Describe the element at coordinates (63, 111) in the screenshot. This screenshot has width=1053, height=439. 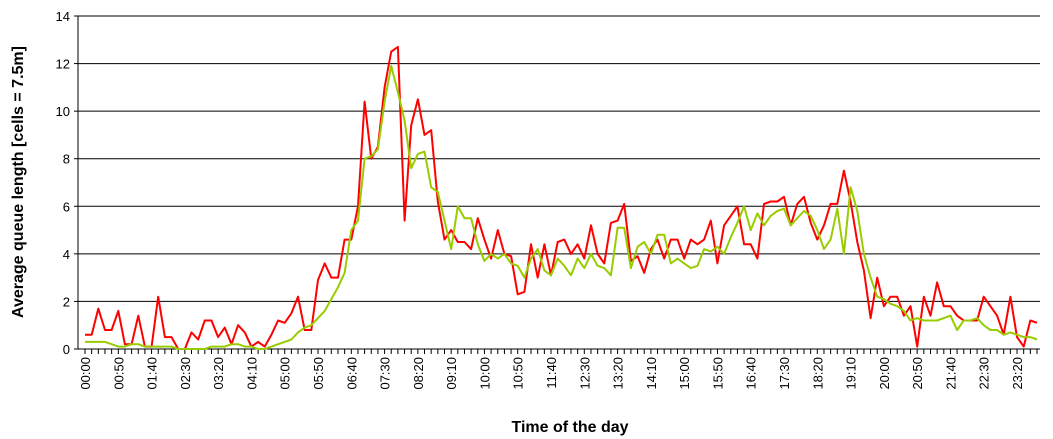
I see `y-tick-label: 10` at that location.